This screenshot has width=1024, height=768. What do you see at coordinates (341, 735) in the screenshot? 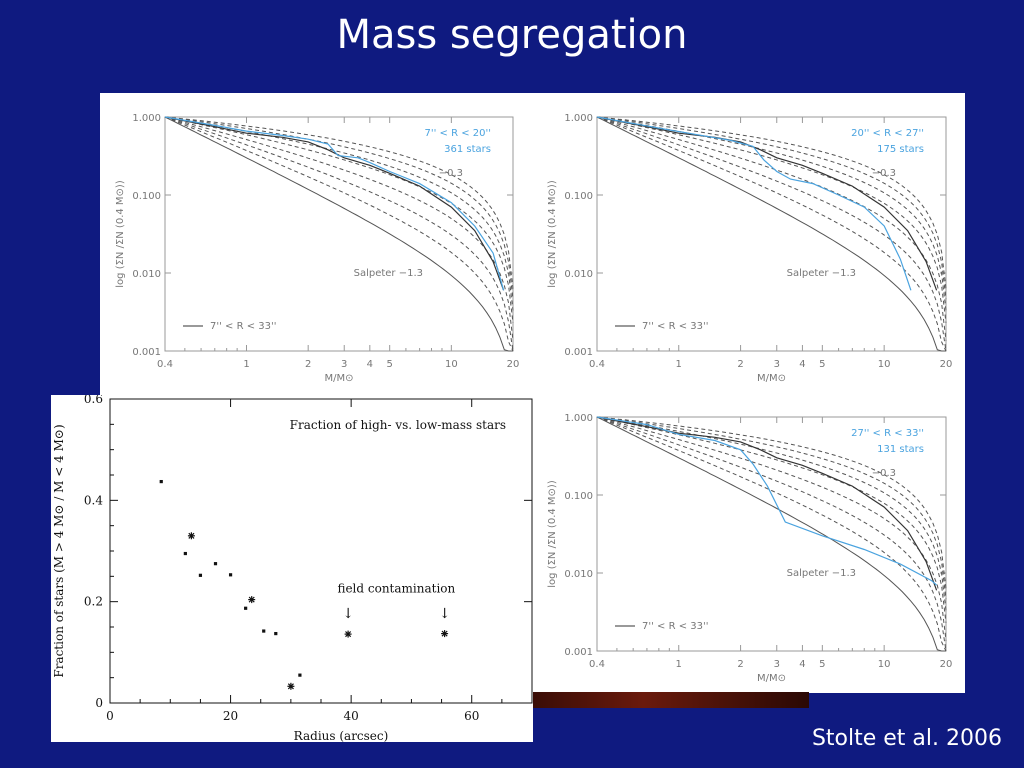
I see `x-axis-label: Radius (arcsec)` at bounding box center [341, 735].